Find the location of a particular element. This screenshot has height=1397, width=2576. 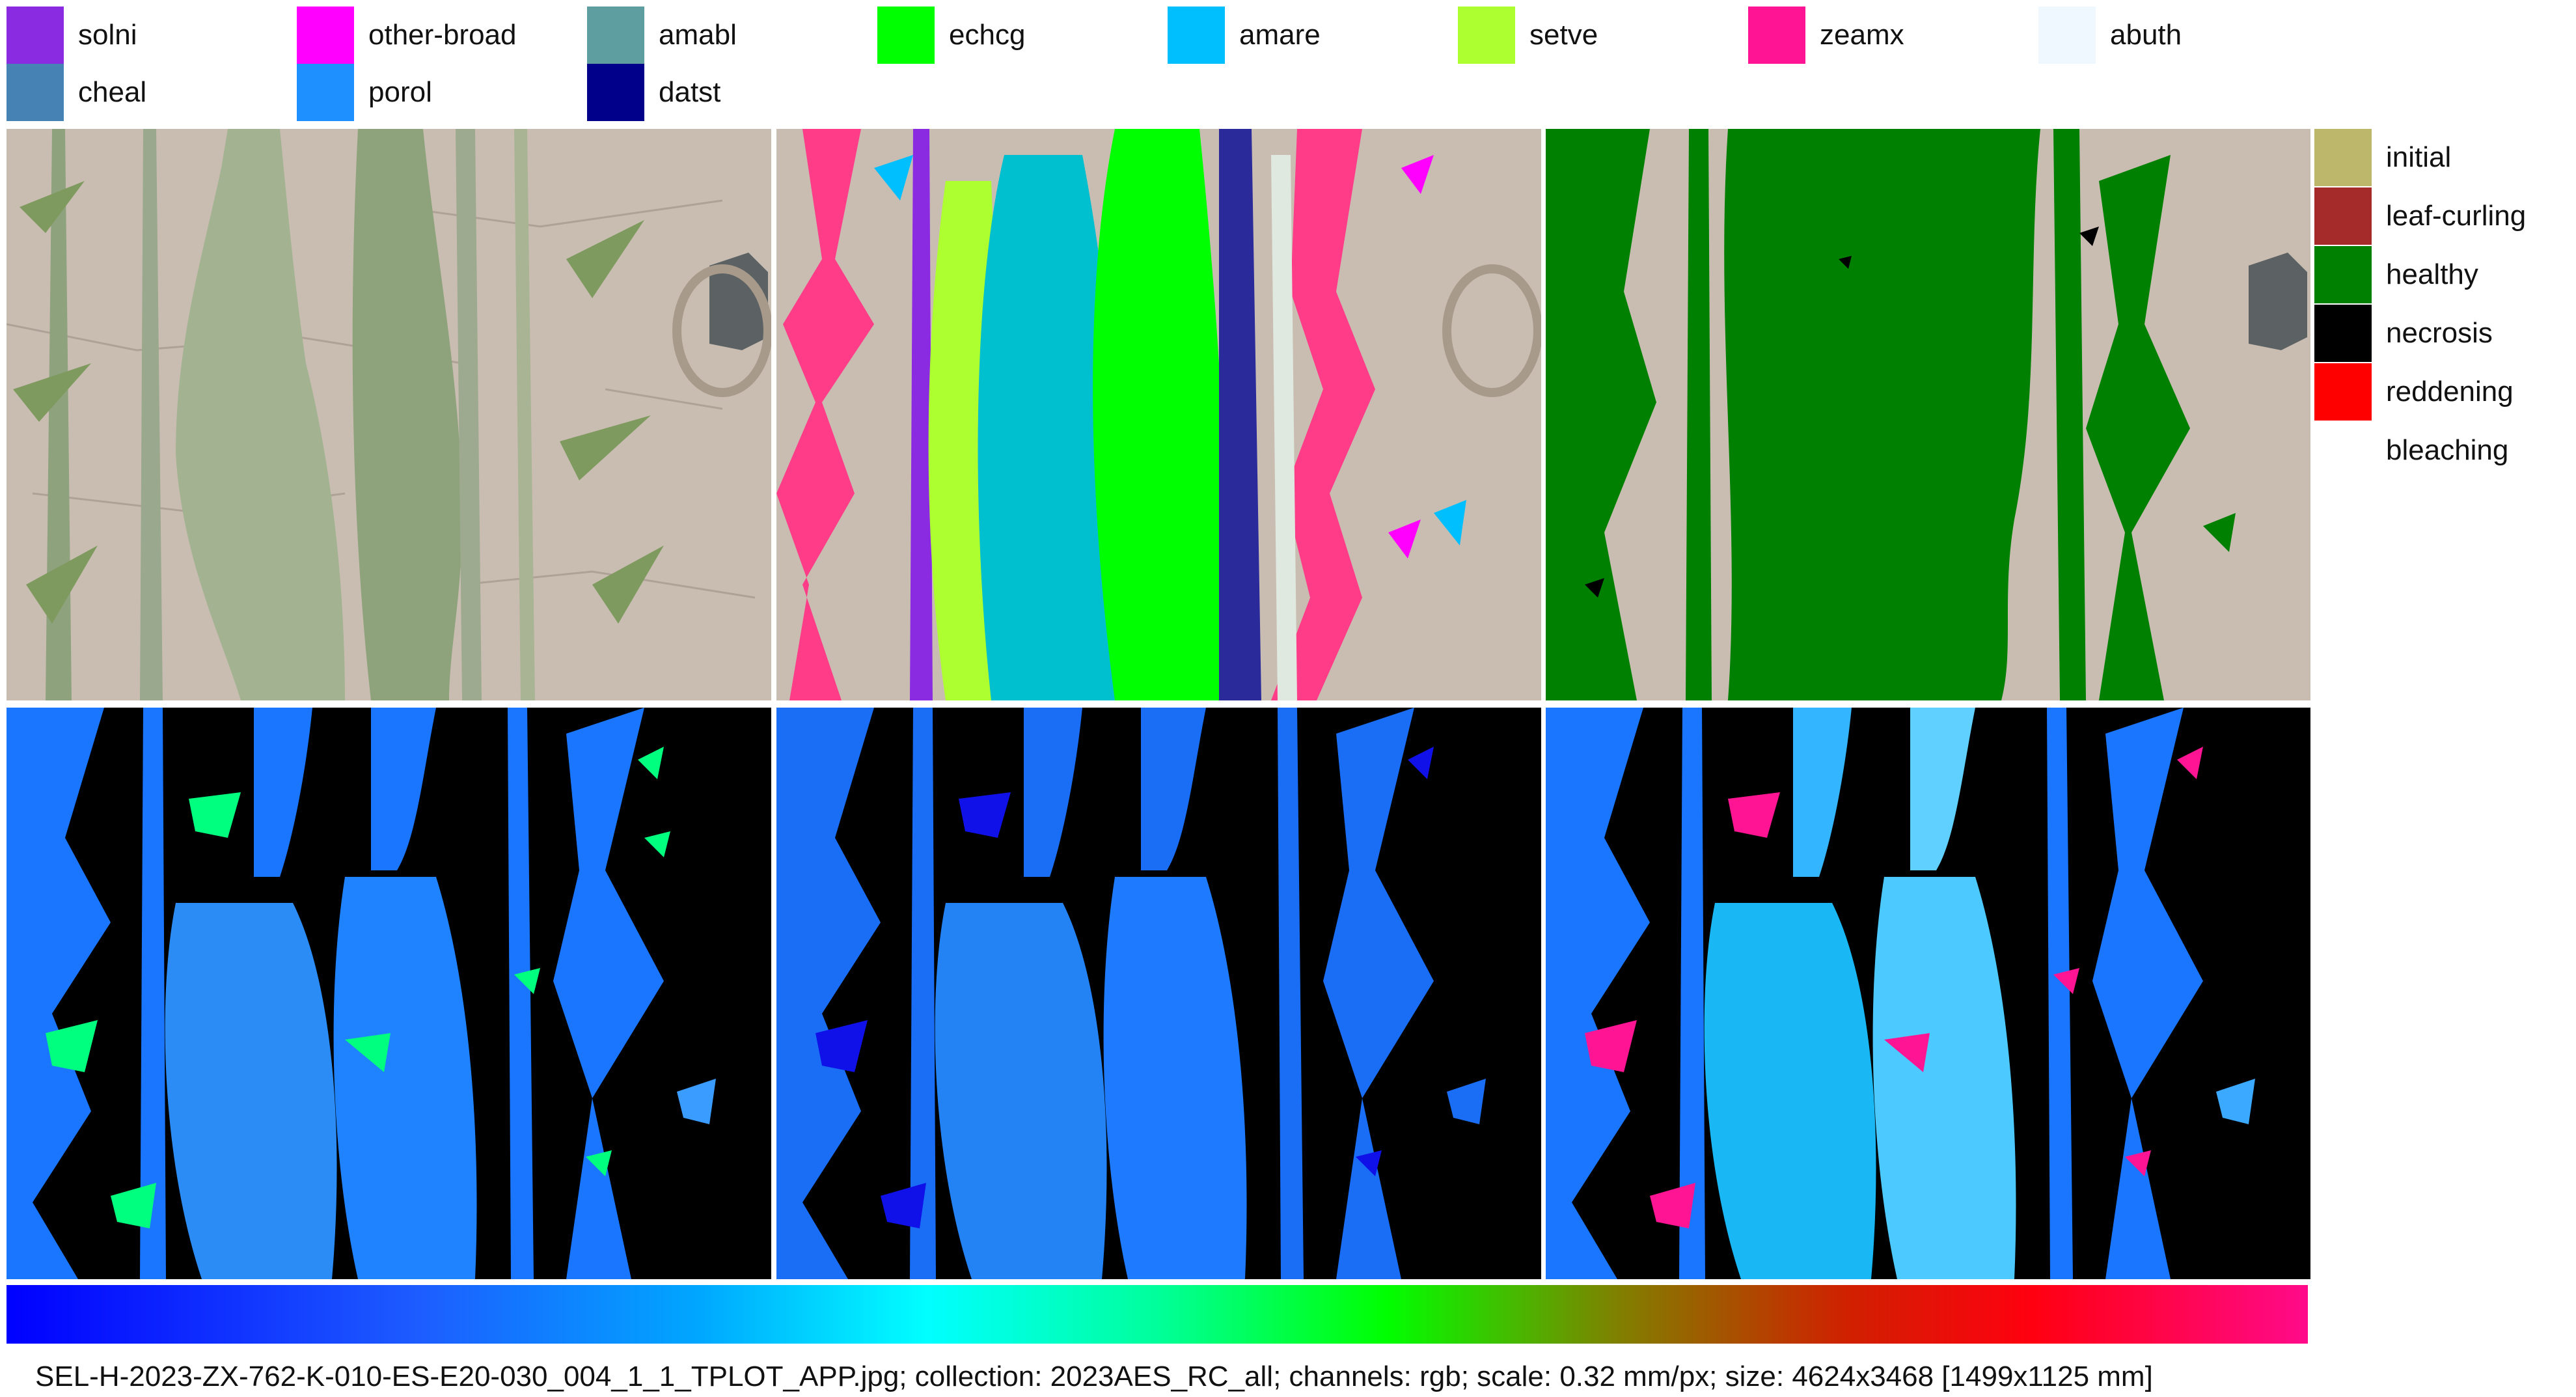

colorbar is located at coordinates (1157, 1315).